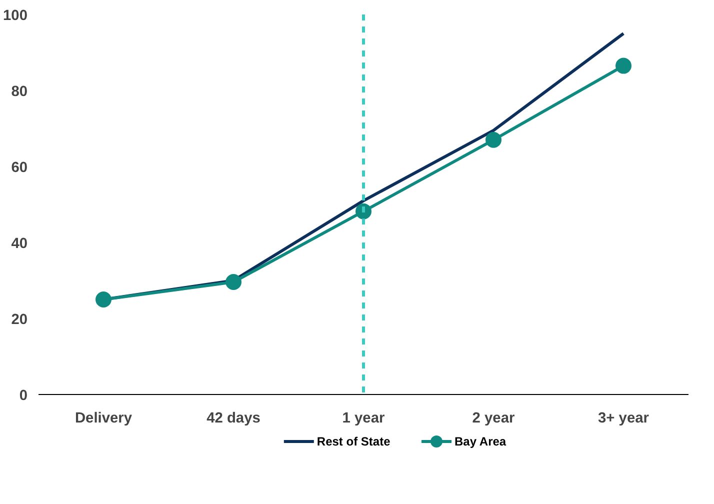 This screenshot has height=504, width=714. Describe the element at coordinates (19, 320) in the screenshot. I see `y-tick-label: 20` at that location.